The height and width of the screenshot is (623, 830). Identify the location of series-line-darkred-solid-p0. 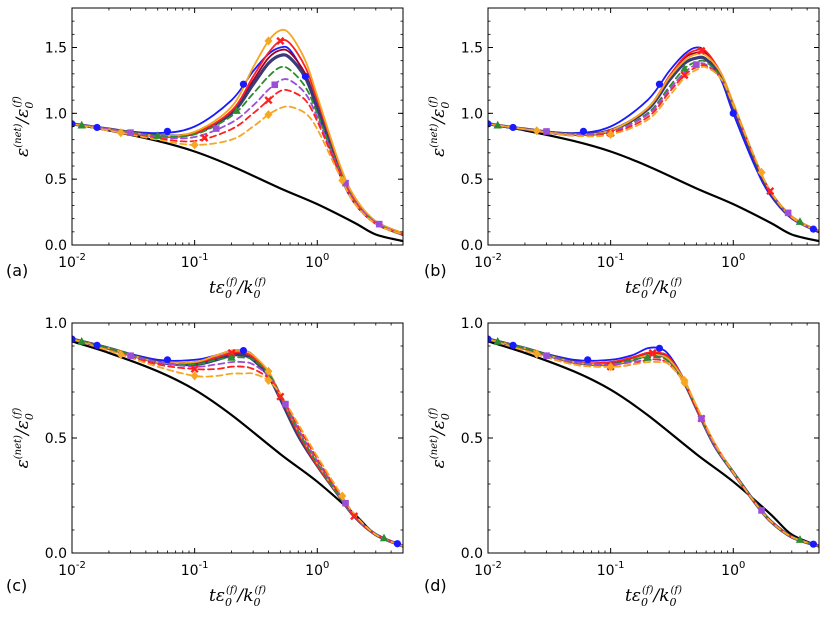
(237, 142).